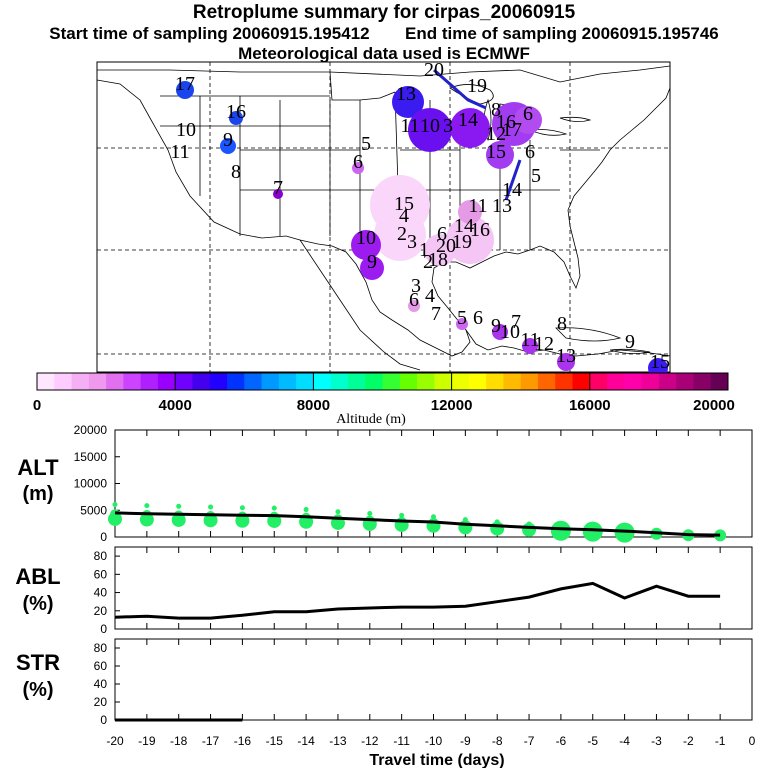 The image size is (768, 768). I want to click on map-label-9: 20, so click(434, 70).